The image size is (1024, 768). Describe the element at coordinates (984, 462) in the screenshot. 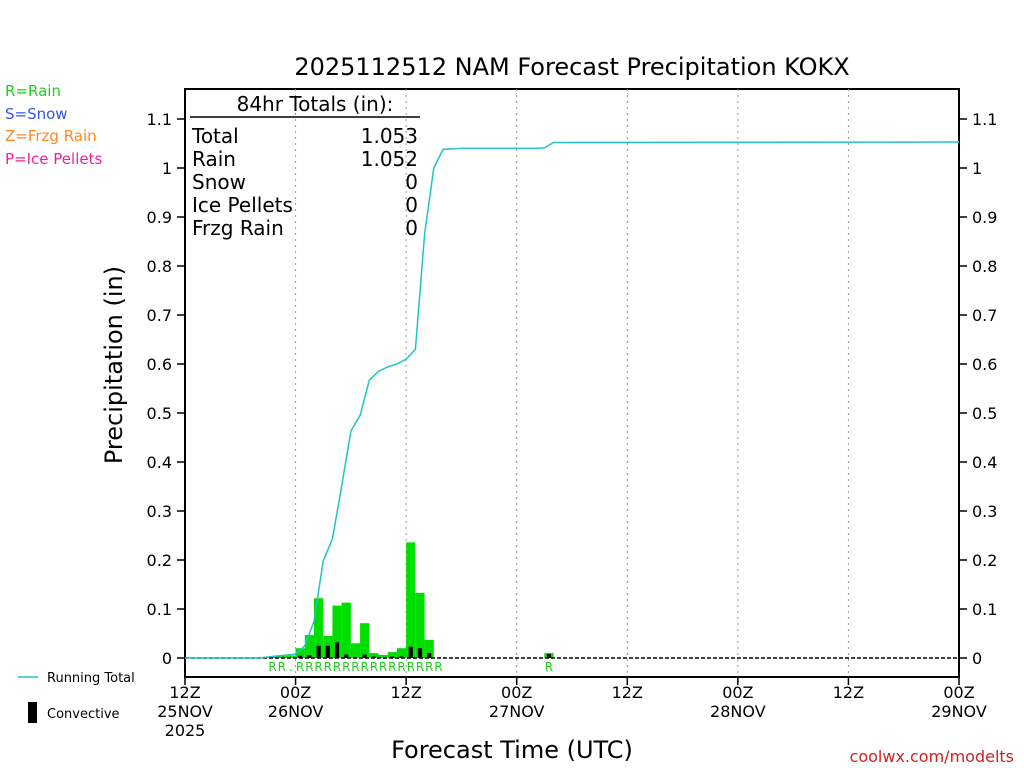

I see `y-tick-label-right: 0.4` at that location.